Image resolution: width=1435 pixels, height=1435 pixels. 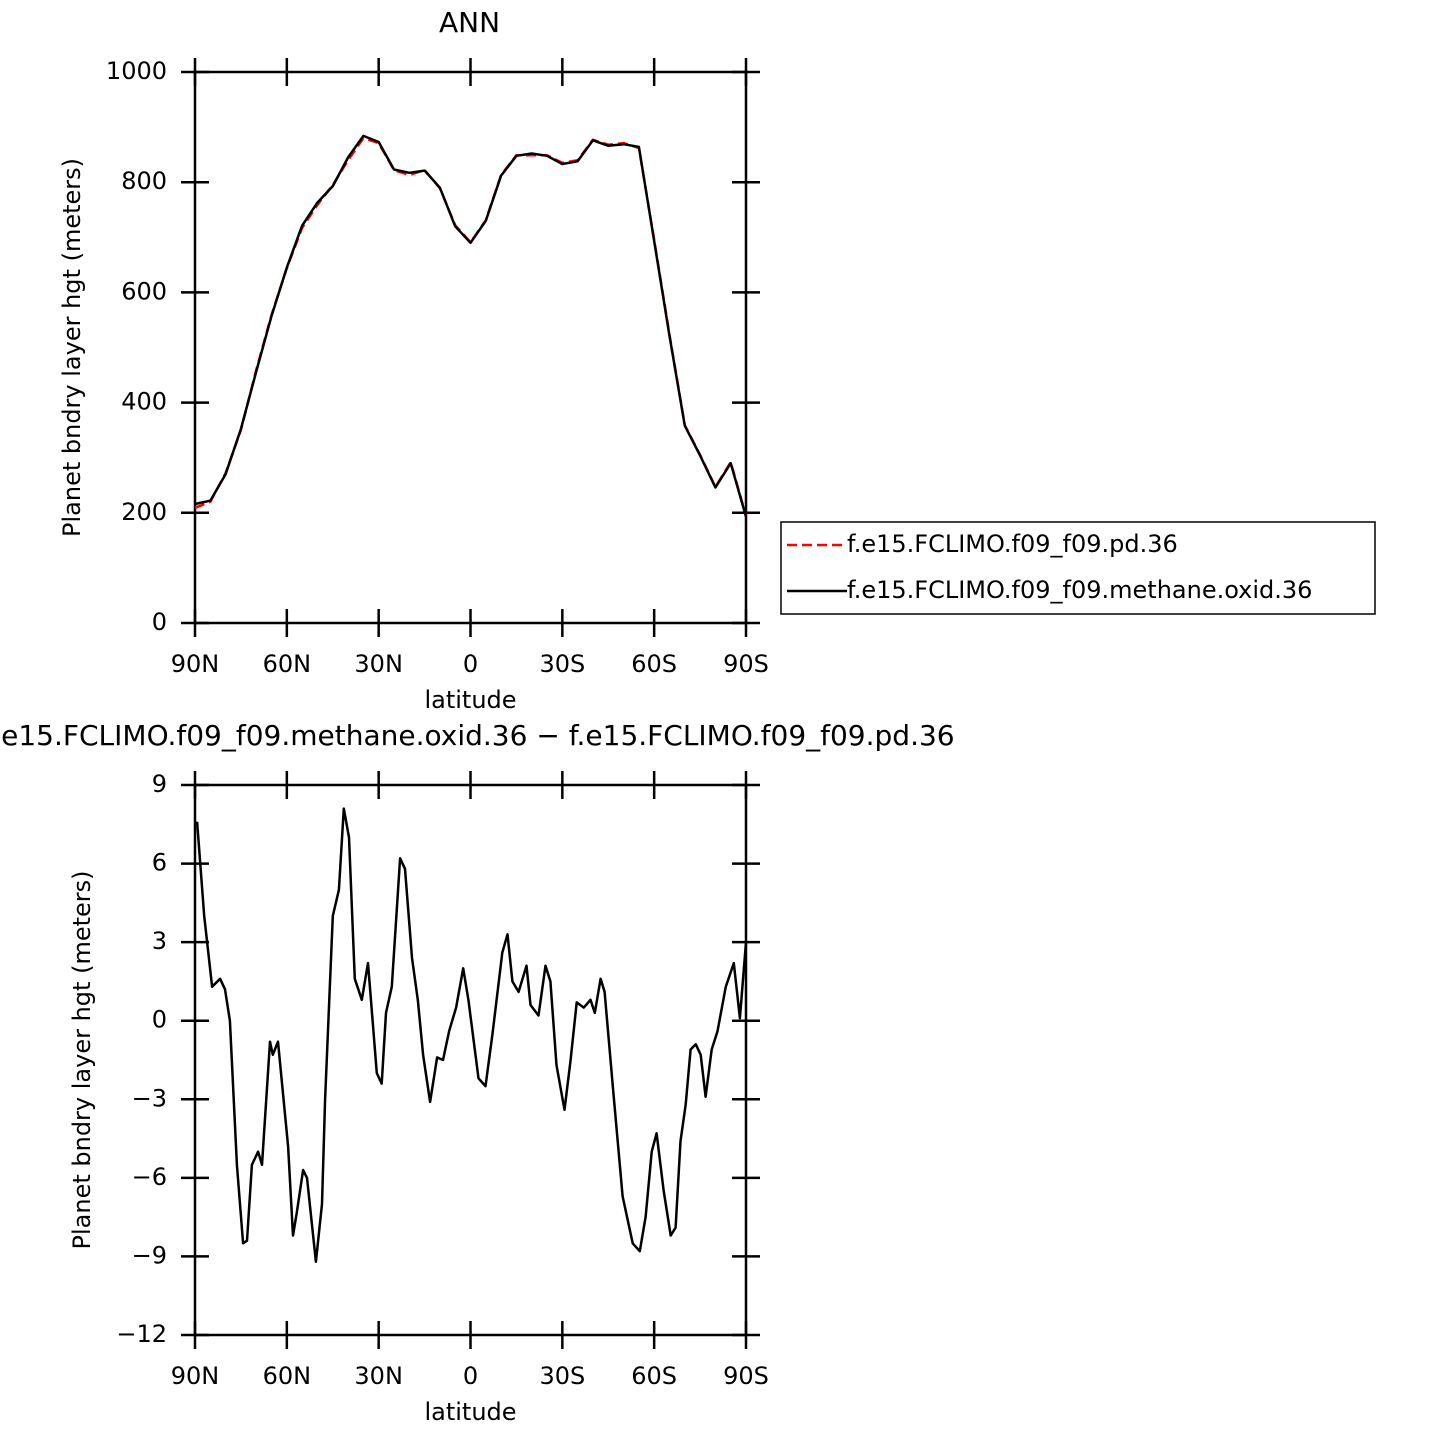 What do you see at coordinates (144, 512) in the screenshot?
I see `y-tick-label: 200` at bounding box center [144, 512].